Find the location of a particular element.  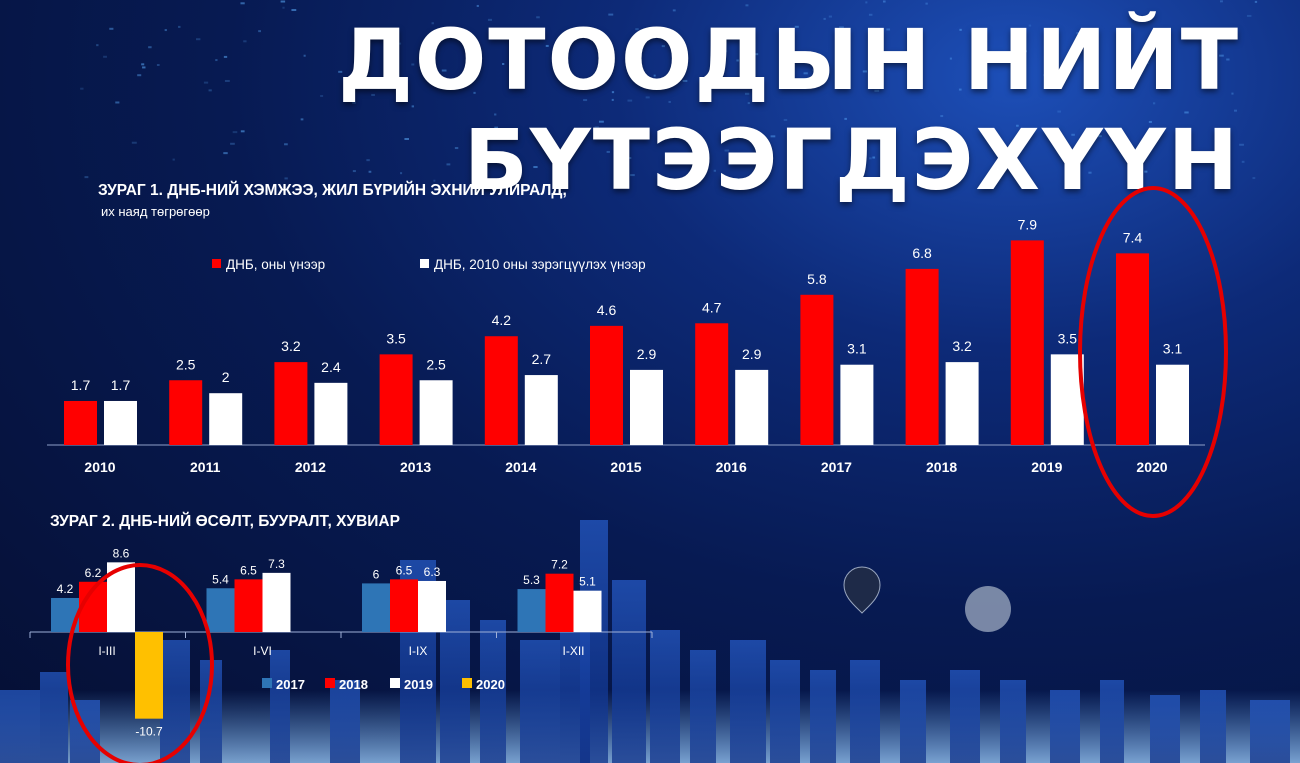

chart2-legend-label: 2020 is located at coordinates (490, 684).